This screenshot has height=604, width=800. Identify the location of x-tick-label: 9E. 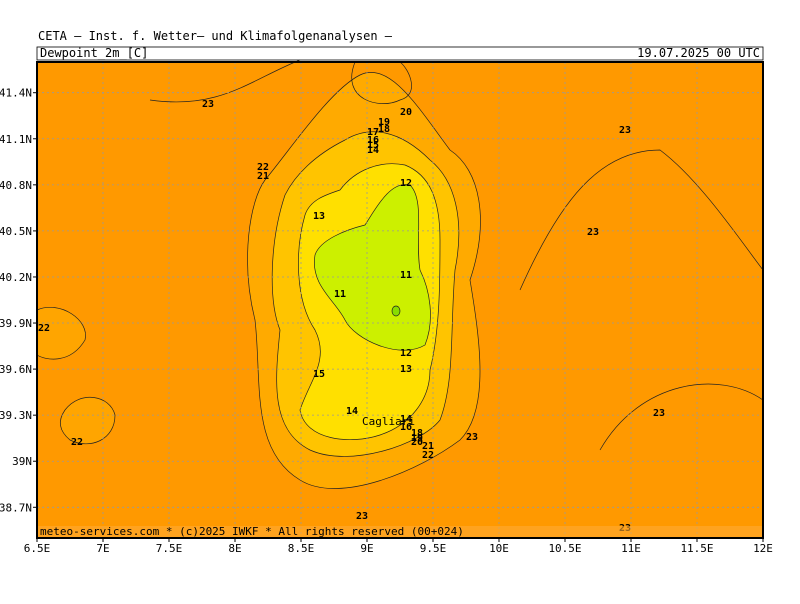
(366, 548).